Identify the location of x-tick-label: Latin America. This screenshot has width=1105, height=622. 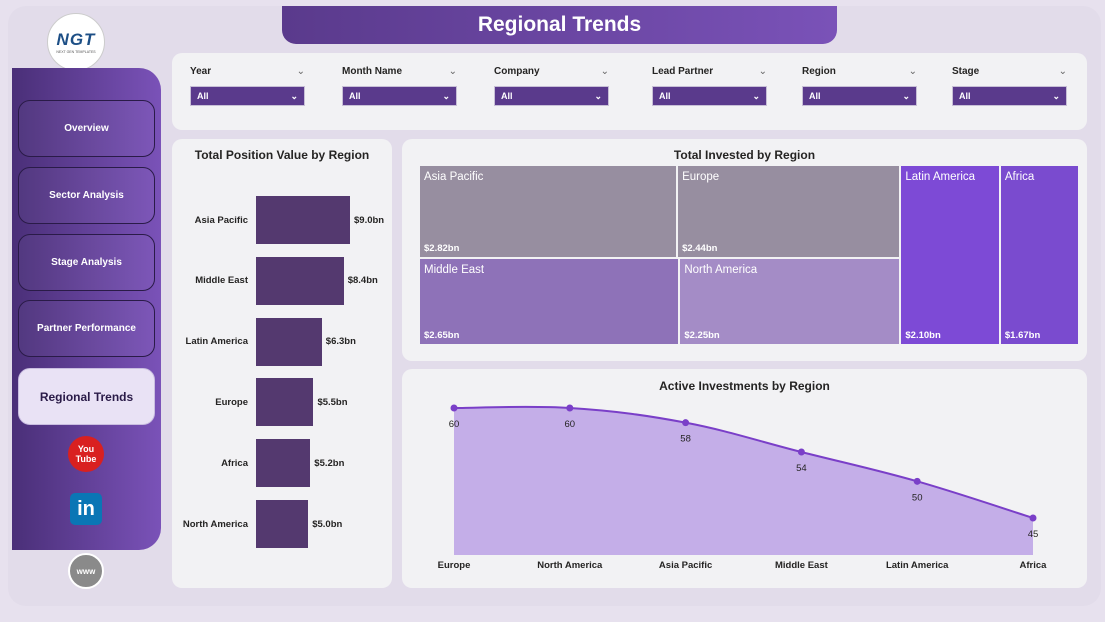
(917, 565).